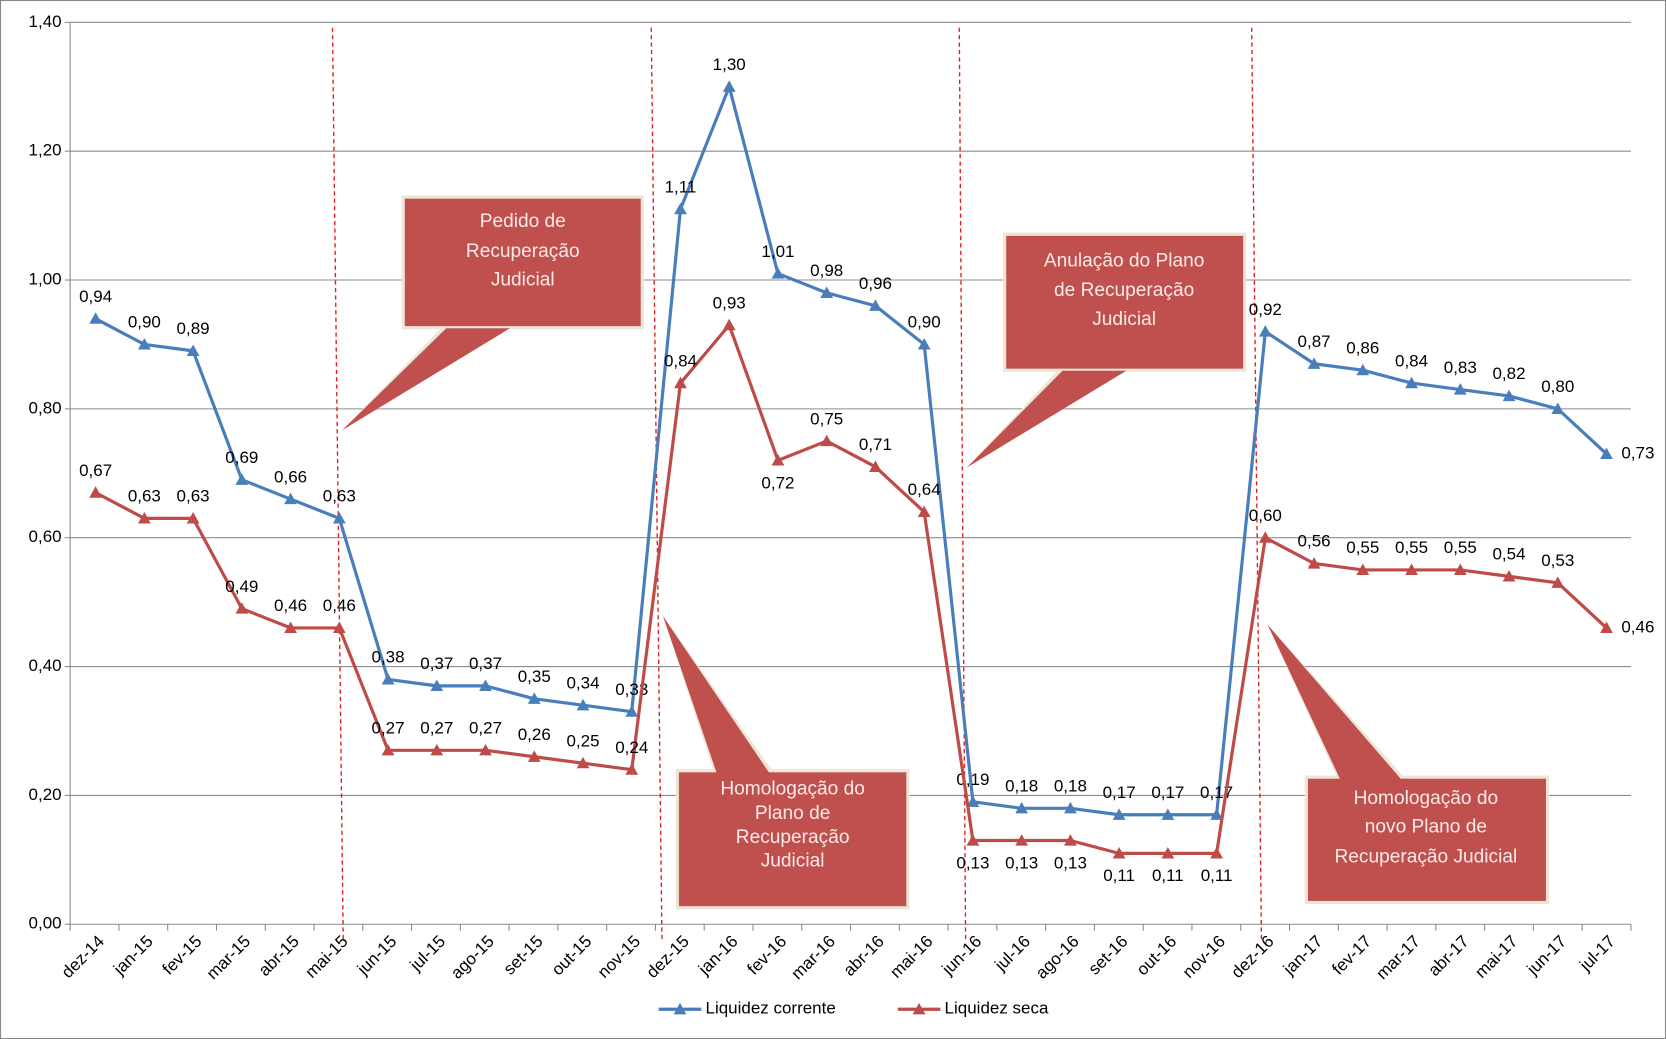 The width and height of the screenshot is (1666, 1039). What do you see at coordinates (875, 283) in the screenshot?
I see `data-label: 0,96` at bounding box center [875, 283].